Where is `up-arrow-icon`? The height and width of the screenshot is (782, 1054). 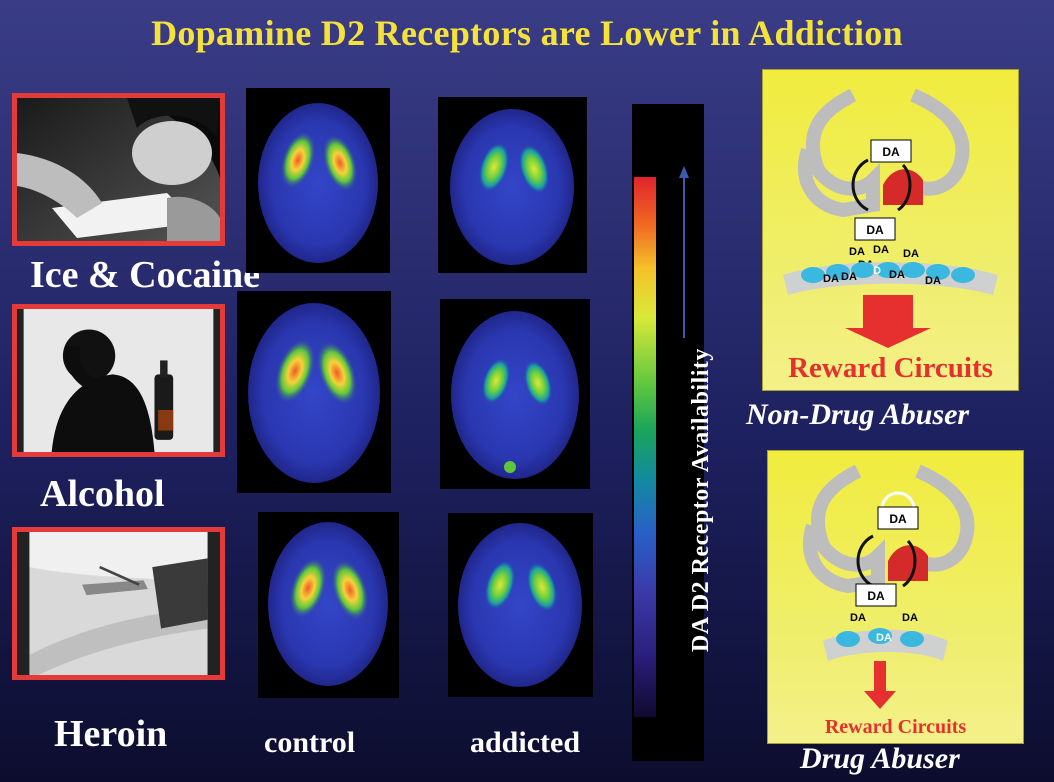 up-arrow-icon is located at coordinates (684, 252).